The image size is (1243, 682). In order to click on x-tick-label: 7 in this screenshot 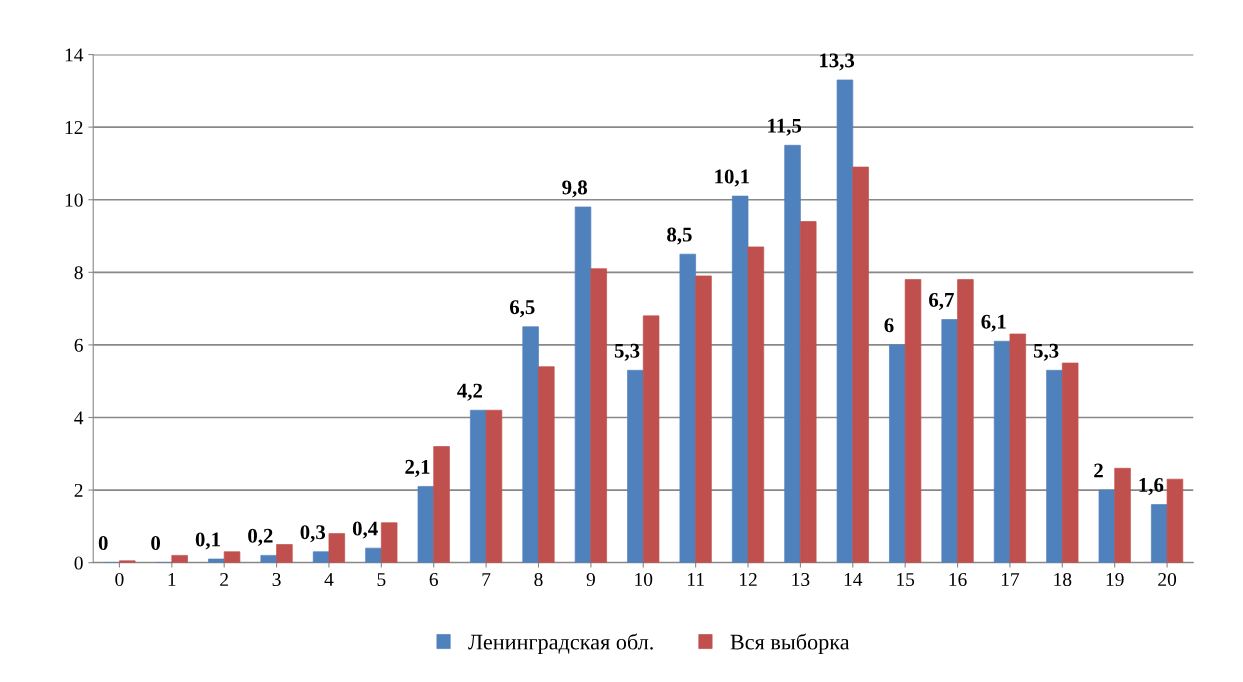, I will do `click(486, 579)`.